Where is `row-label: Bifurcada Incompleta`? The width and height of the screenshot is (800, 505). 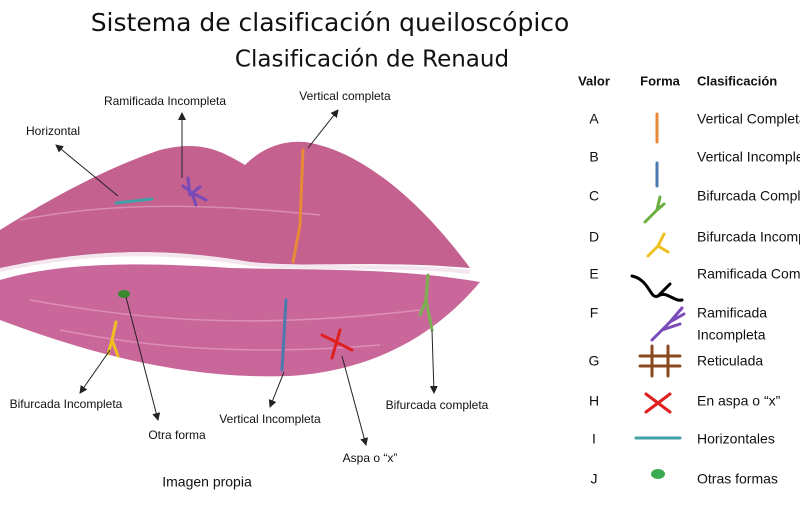
row-label: Bifurcada Incompleta is located at coordinates (748, 237).